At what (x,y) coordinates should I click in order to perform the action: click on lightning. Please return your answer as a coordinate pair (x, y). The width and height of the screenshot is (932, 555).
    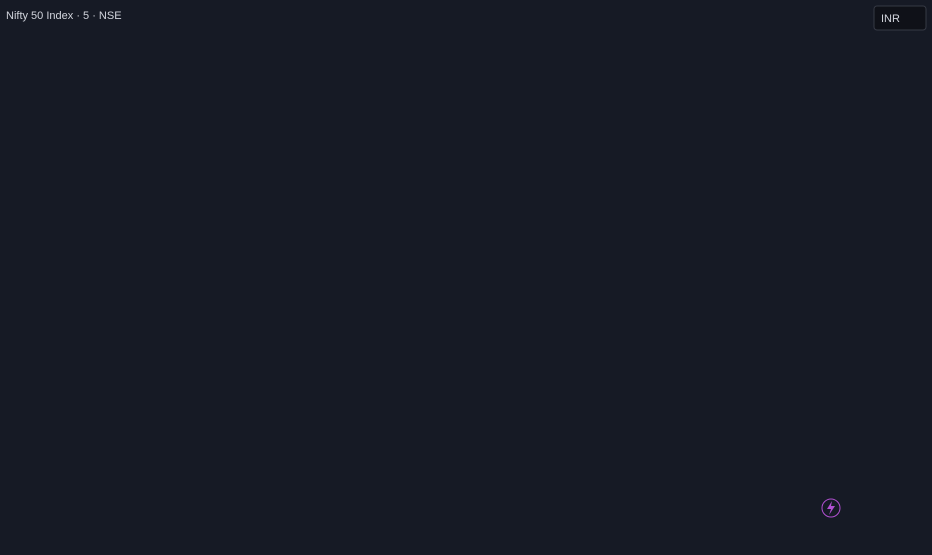
    Looking at the image, I should click on (831, 508).